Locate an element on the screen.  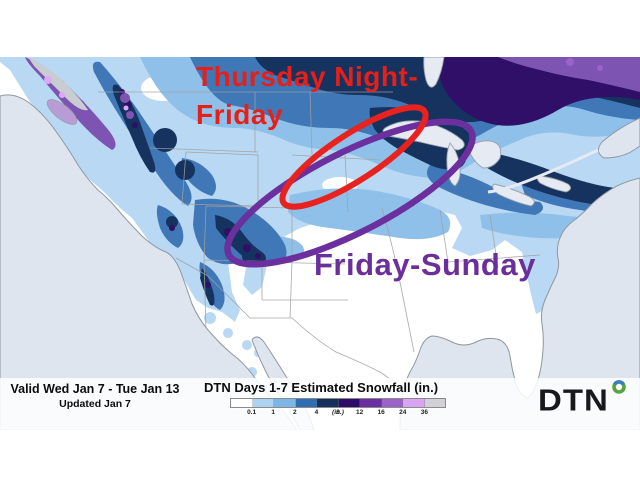
dtn-logo: DTN is located at coordinates (585, 401).